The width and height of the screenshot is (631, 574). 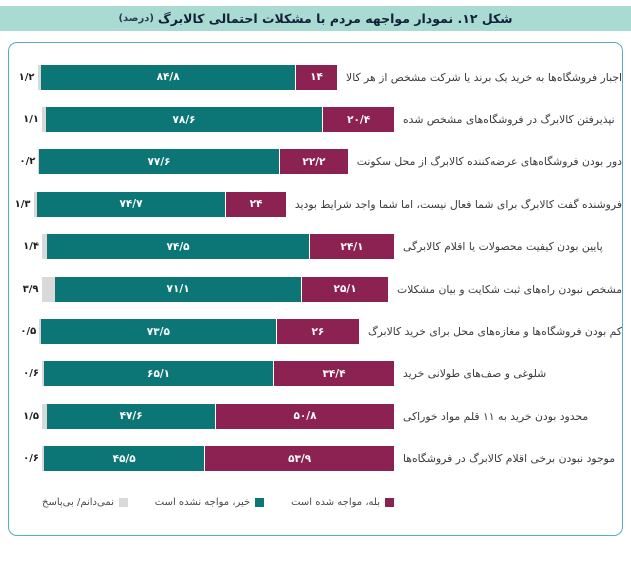 I want to click on segment-not-encountered: ۸۴/۸, so click(x=168, y=77).